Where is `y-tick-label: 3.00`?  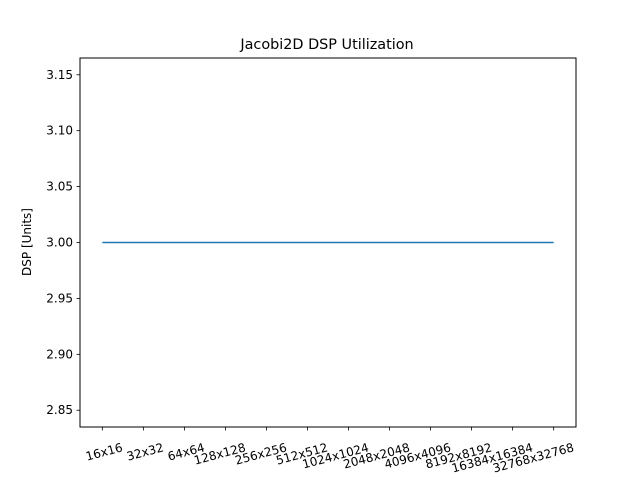
y-tick-label: 3.00 is located at coordinates (59, 243).